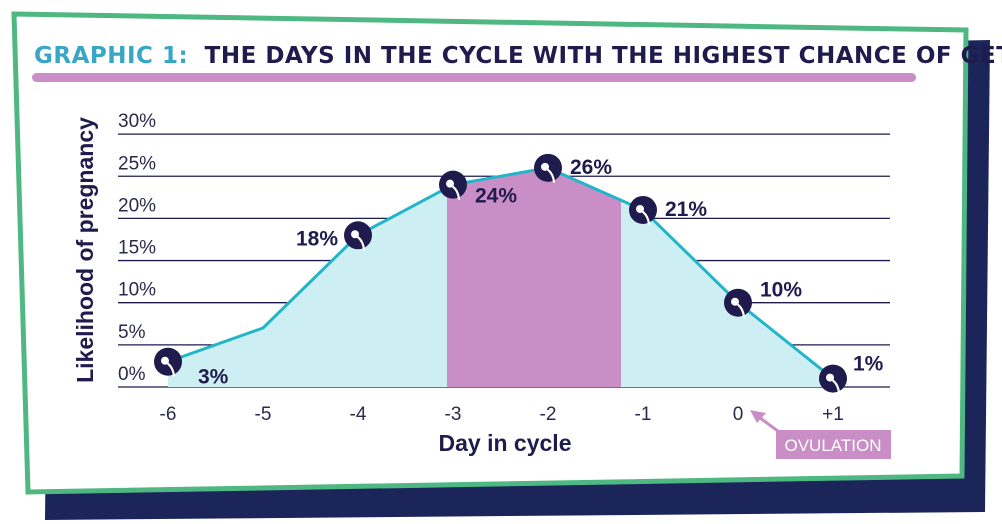  I want to click on ovulation-label: OVULATION, so click(833, 445).